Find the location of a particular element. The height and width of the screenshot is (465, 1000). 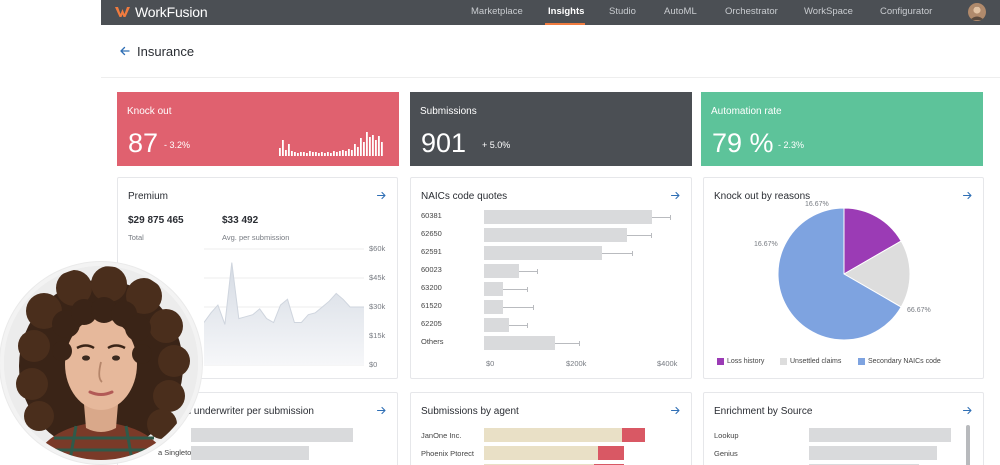

naics-row-label: 63200 is located at coordinates (431, 287).